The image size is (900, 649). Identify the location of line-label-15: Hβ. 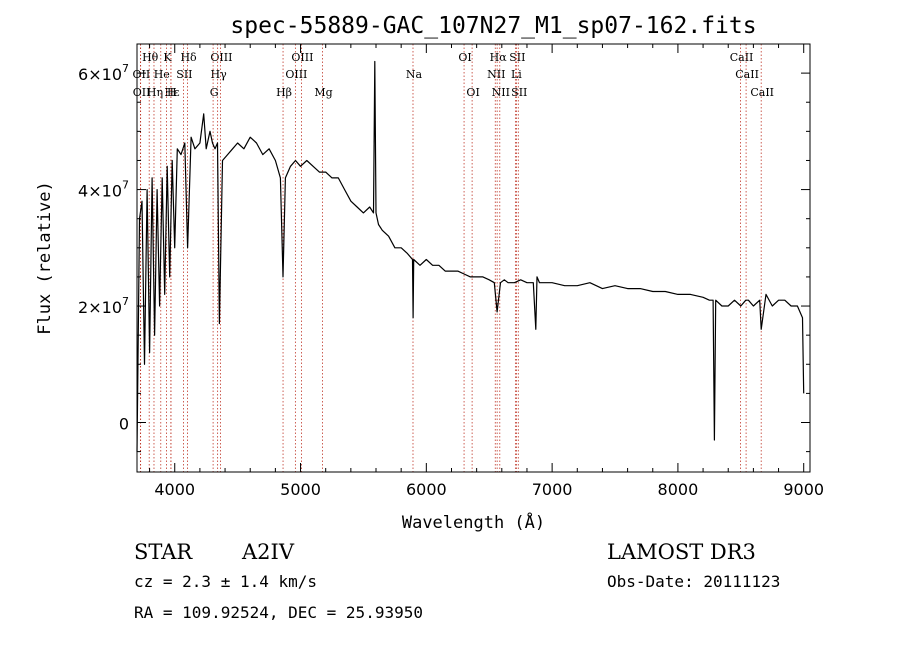
(284, 92).